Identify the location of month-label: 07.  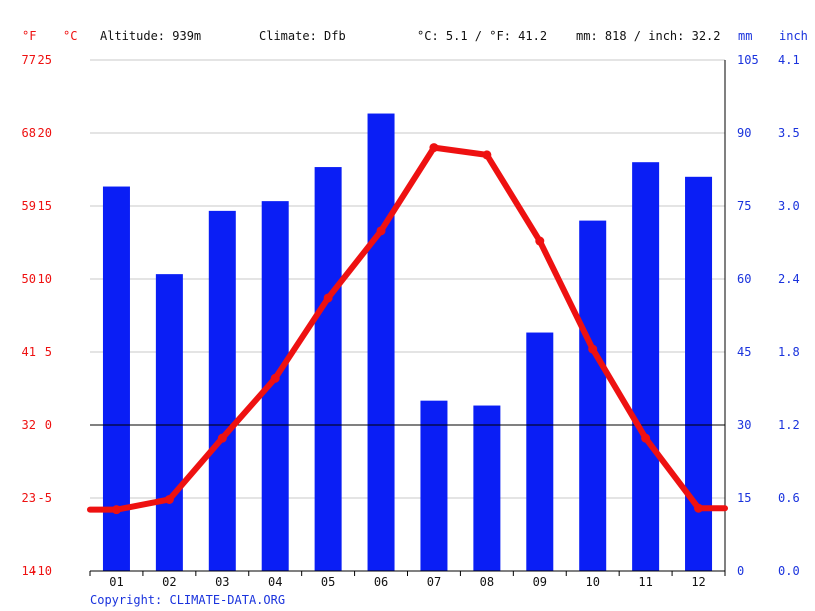
(434, 582).